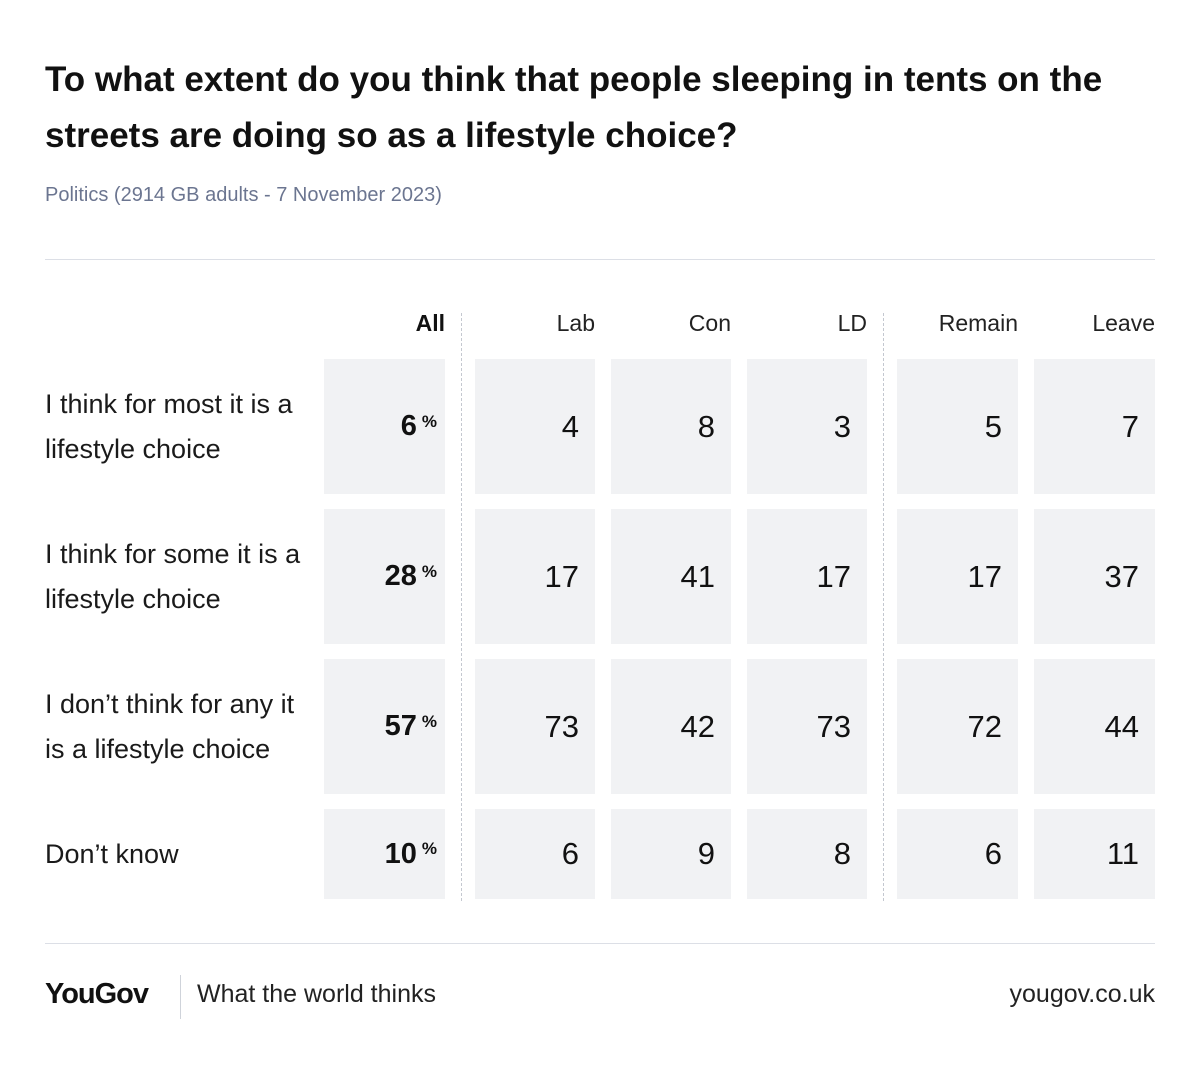 This screenshot has width=1200, height=1065. Describe the element at coordinates (1094, 576) in the screenshot. I see `table-cell-leave: 37` at that location.